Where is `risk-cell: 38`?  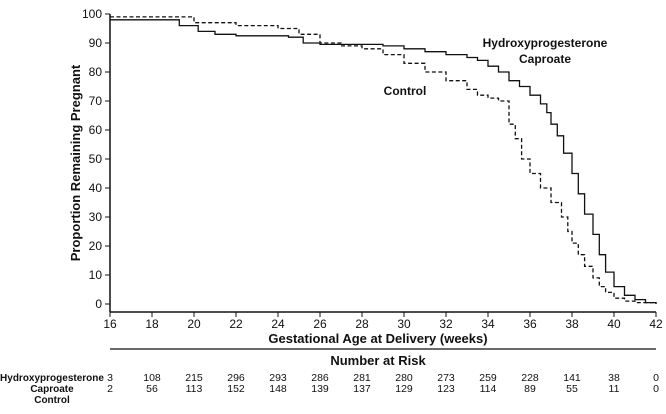 risk-cell: 38 is located at coordinates (614, 378).